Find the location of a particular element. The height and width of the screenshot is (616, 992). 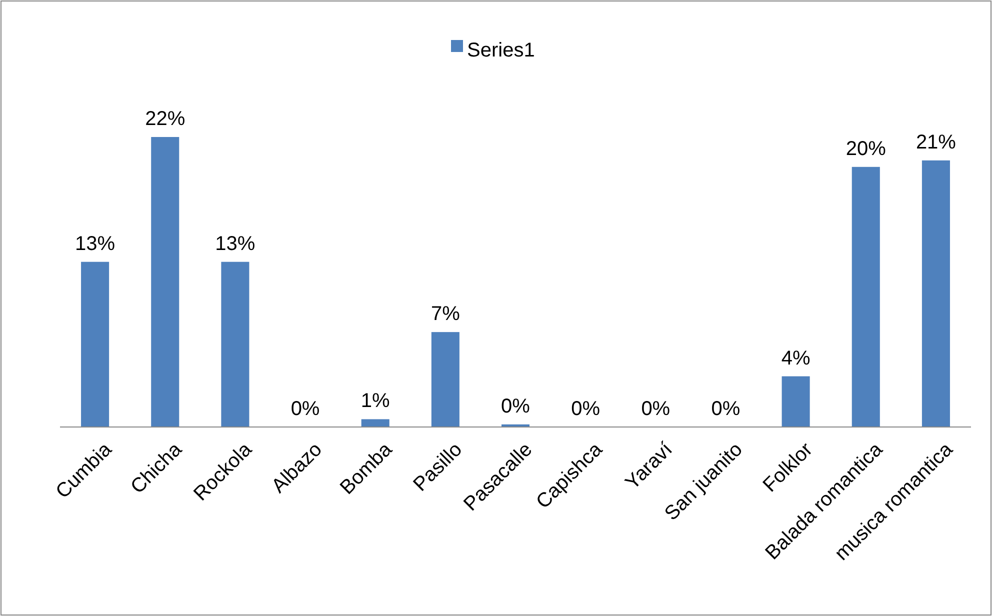

data-label: 22% is located at coordinates (165, 119).